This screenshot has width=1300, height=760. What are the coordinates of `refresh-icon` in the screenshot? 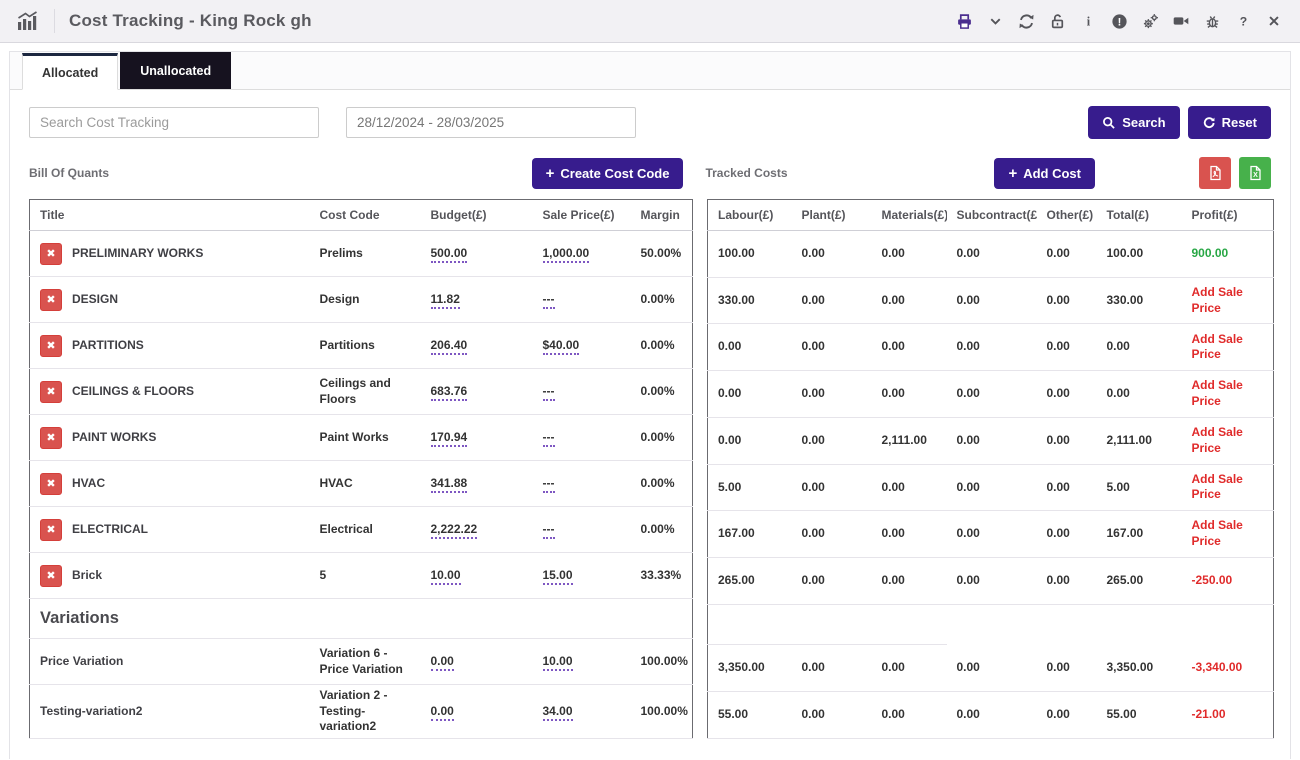 It's located at (1026, 21).